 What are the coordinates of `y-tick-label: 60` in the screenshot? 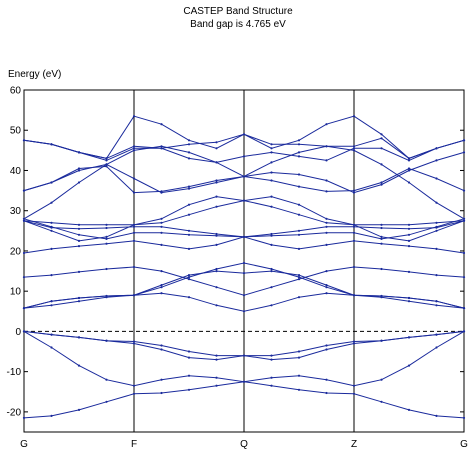 It's located at (16, 91).